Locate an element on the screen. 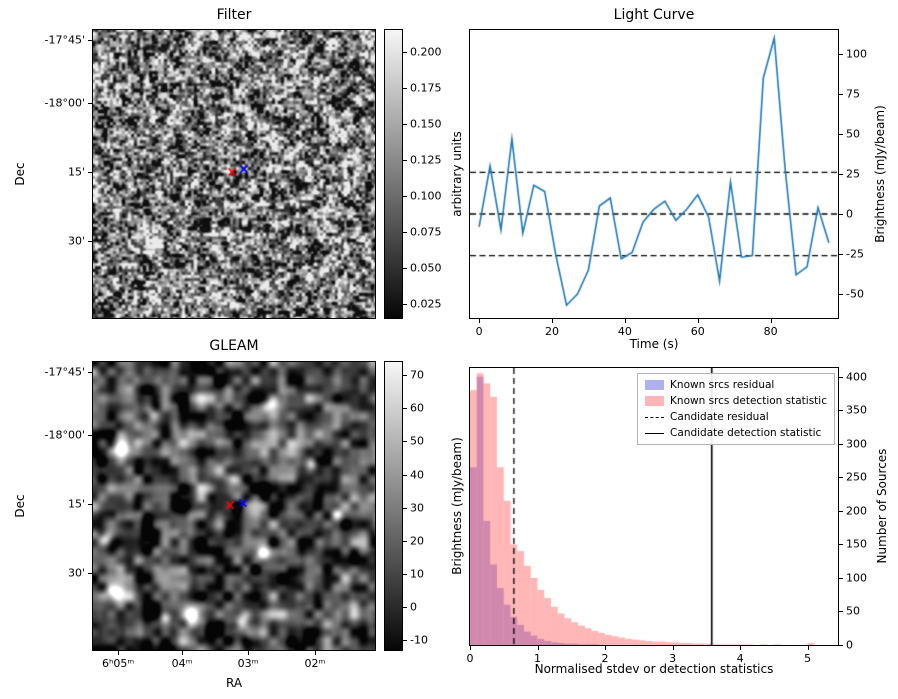 The height and width of the screenshot is (699, 898). tick-label: 10 is located at coordinates (417, 574).